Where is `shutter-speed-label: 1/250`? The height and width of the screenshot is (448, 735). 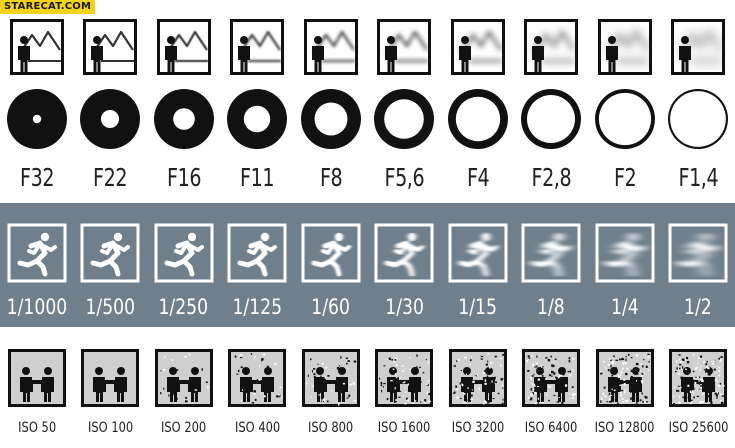 shutter-speed-label: 1/250 is located at coordinates (183, 307).